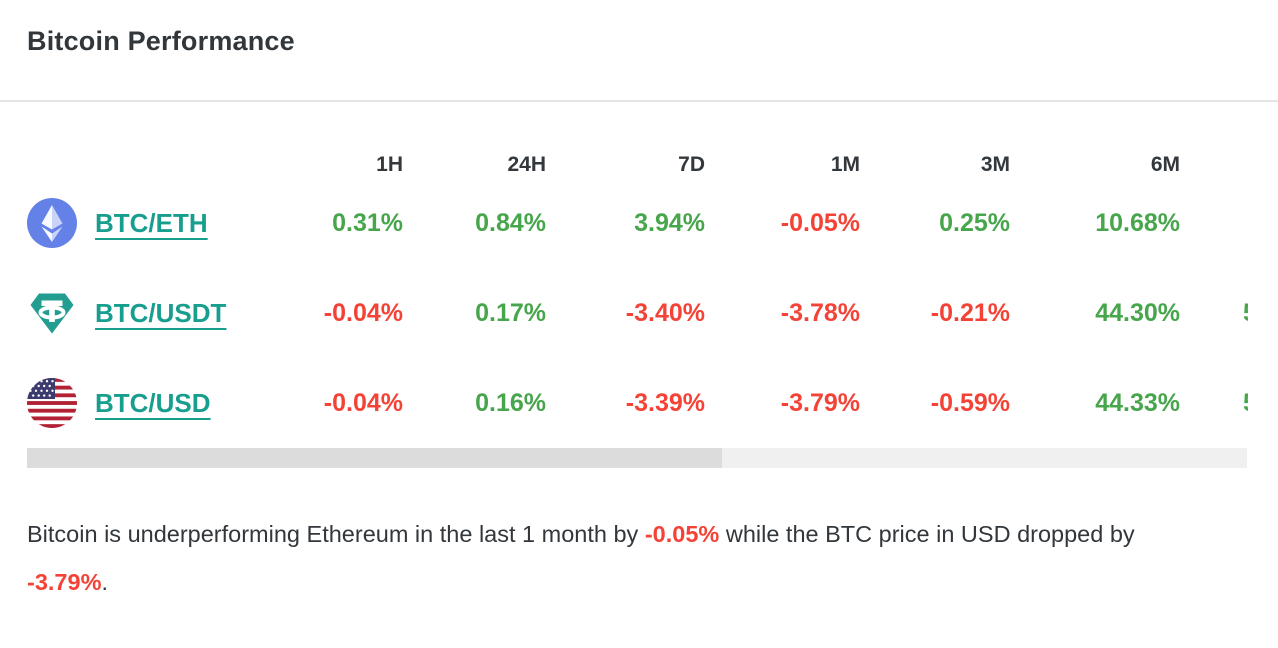 This screenshot has width=1278, height=648. Describe the element at coordinates (1165, 164) in the screenshot. I see `column-header-6m: 6M` at that location.